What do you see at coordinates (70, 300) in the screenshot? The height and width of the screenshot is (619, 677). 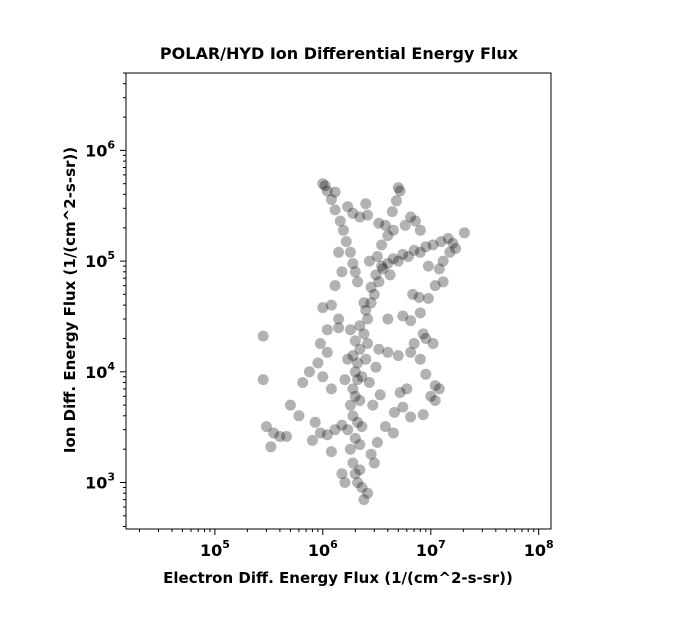 I see `y-axis-label: Ion Diff. Energy Flux (1/(cm^2-s-sr))` at bounding box center [70, 300].